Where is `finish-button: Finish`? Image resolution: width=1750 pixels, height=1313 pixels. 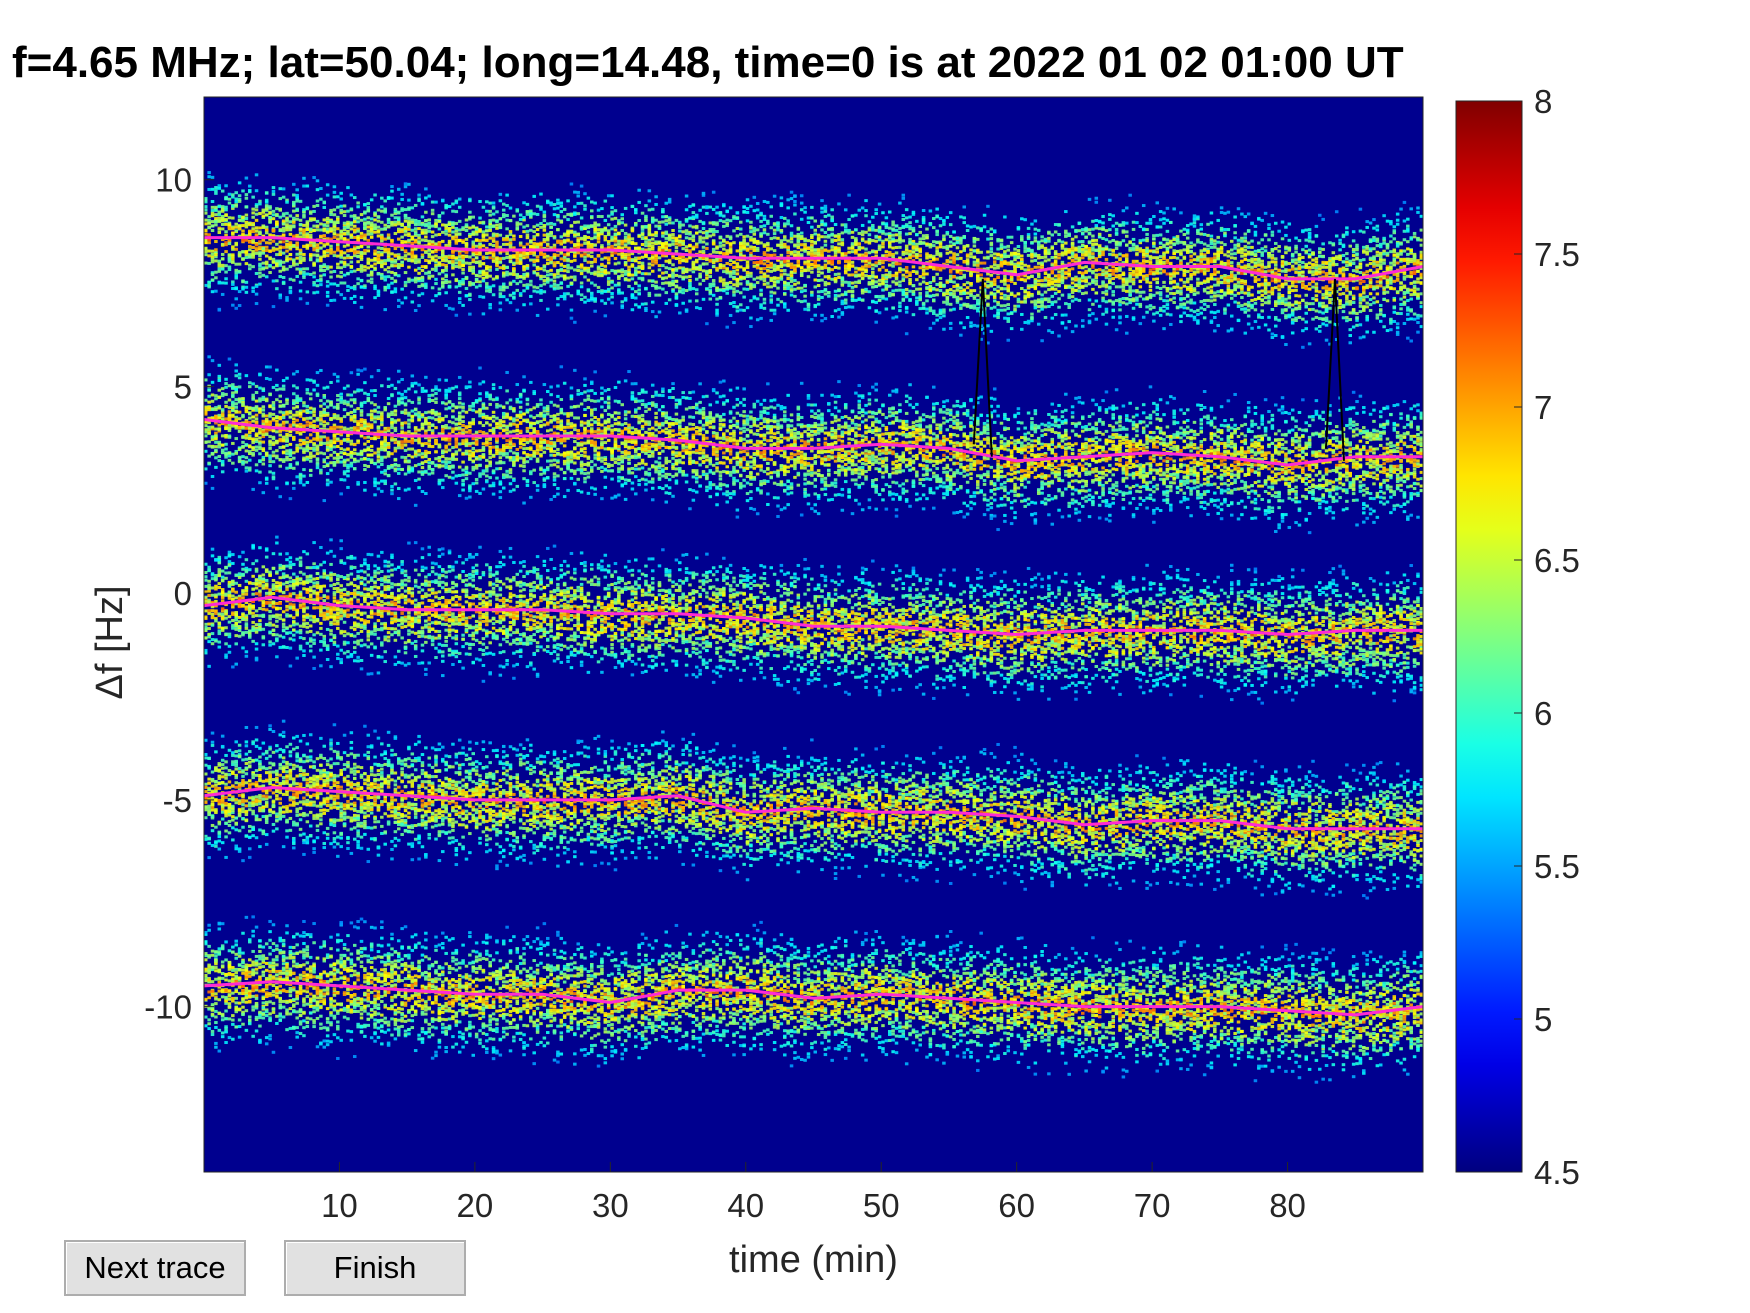
finish-button: Finish is located at coordinates (375, 1268).